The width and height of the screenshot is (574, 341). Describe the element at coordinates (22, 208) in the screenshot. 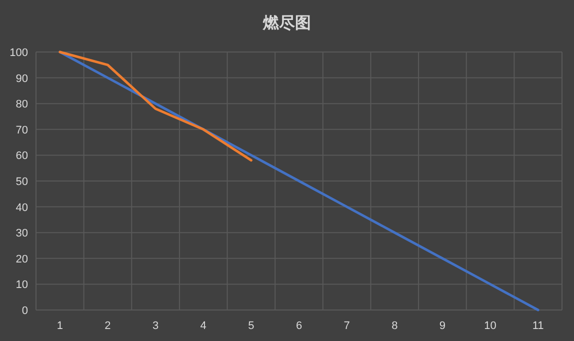

I see `y-tick-label: 40` at that location.